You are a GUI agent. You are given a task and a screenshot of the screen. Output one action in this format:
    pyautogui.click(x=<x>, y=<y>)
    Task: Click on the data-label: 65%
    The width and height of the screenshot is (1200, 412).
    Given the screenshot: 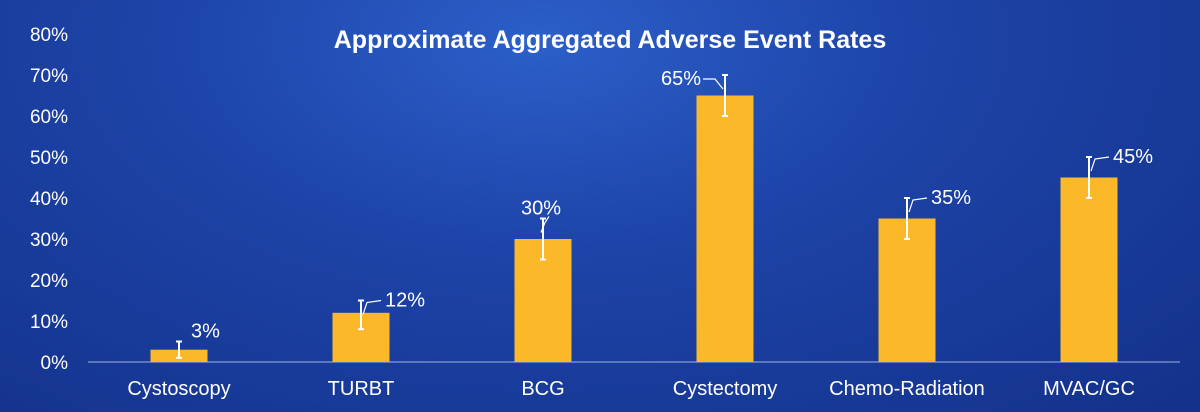 What is the action you would take?
    pyautogui.click(x=681, y=79)
    